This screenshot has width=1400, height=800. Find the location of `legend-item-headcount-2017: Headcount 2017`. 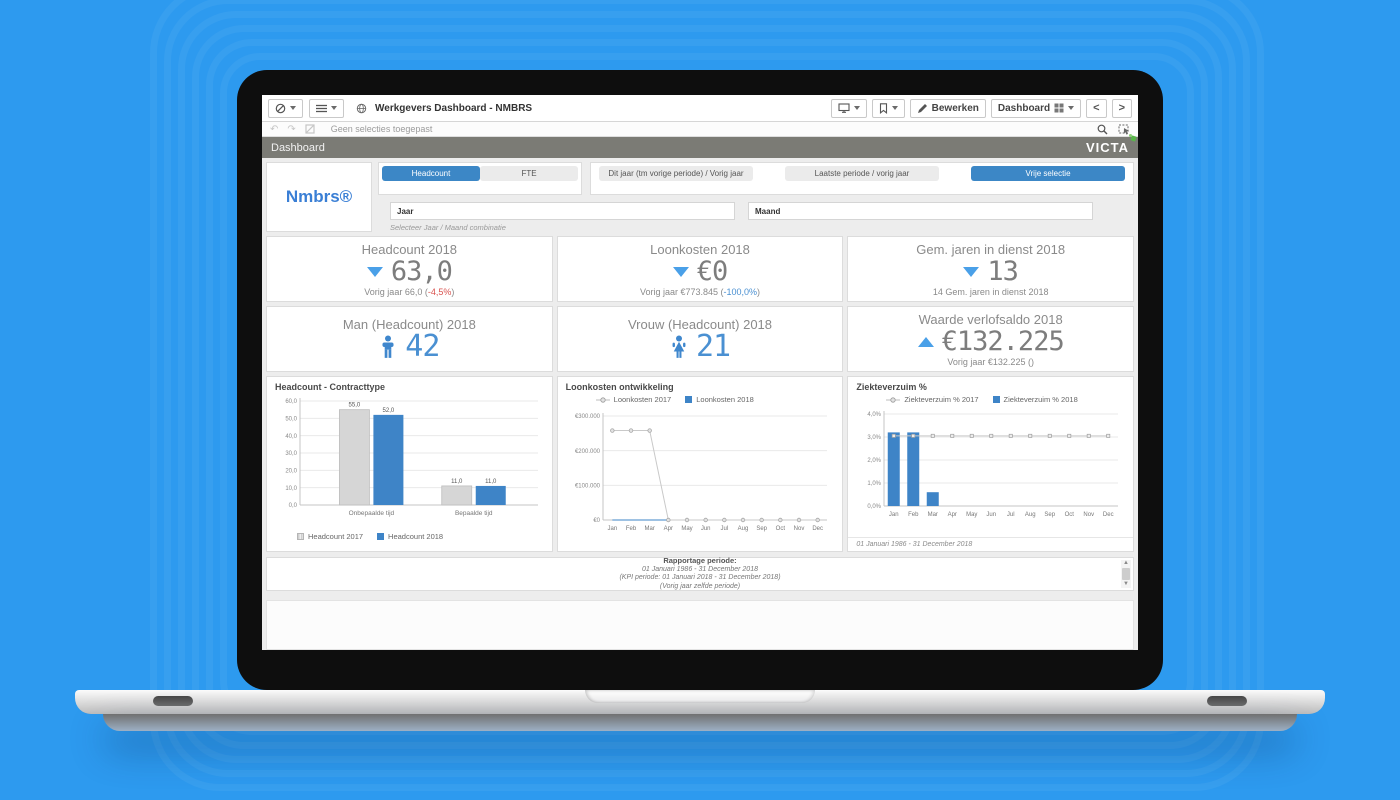

legend-item-headcount-2017: Headcount 2017 is located at coordinates (330, 536).